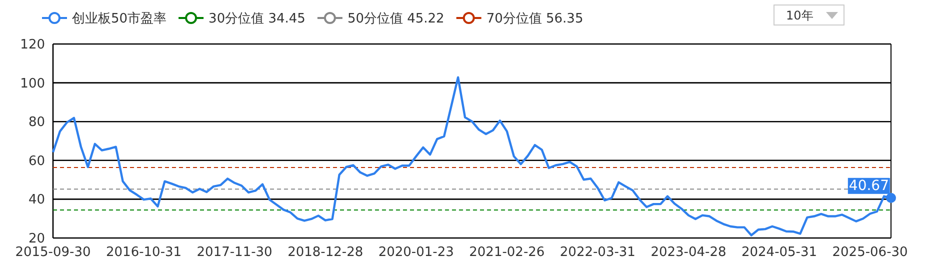 The width and height of the screenshot is (926, 262). I want to click on x-tick-label: 2022-03-31, so click(598, 252).